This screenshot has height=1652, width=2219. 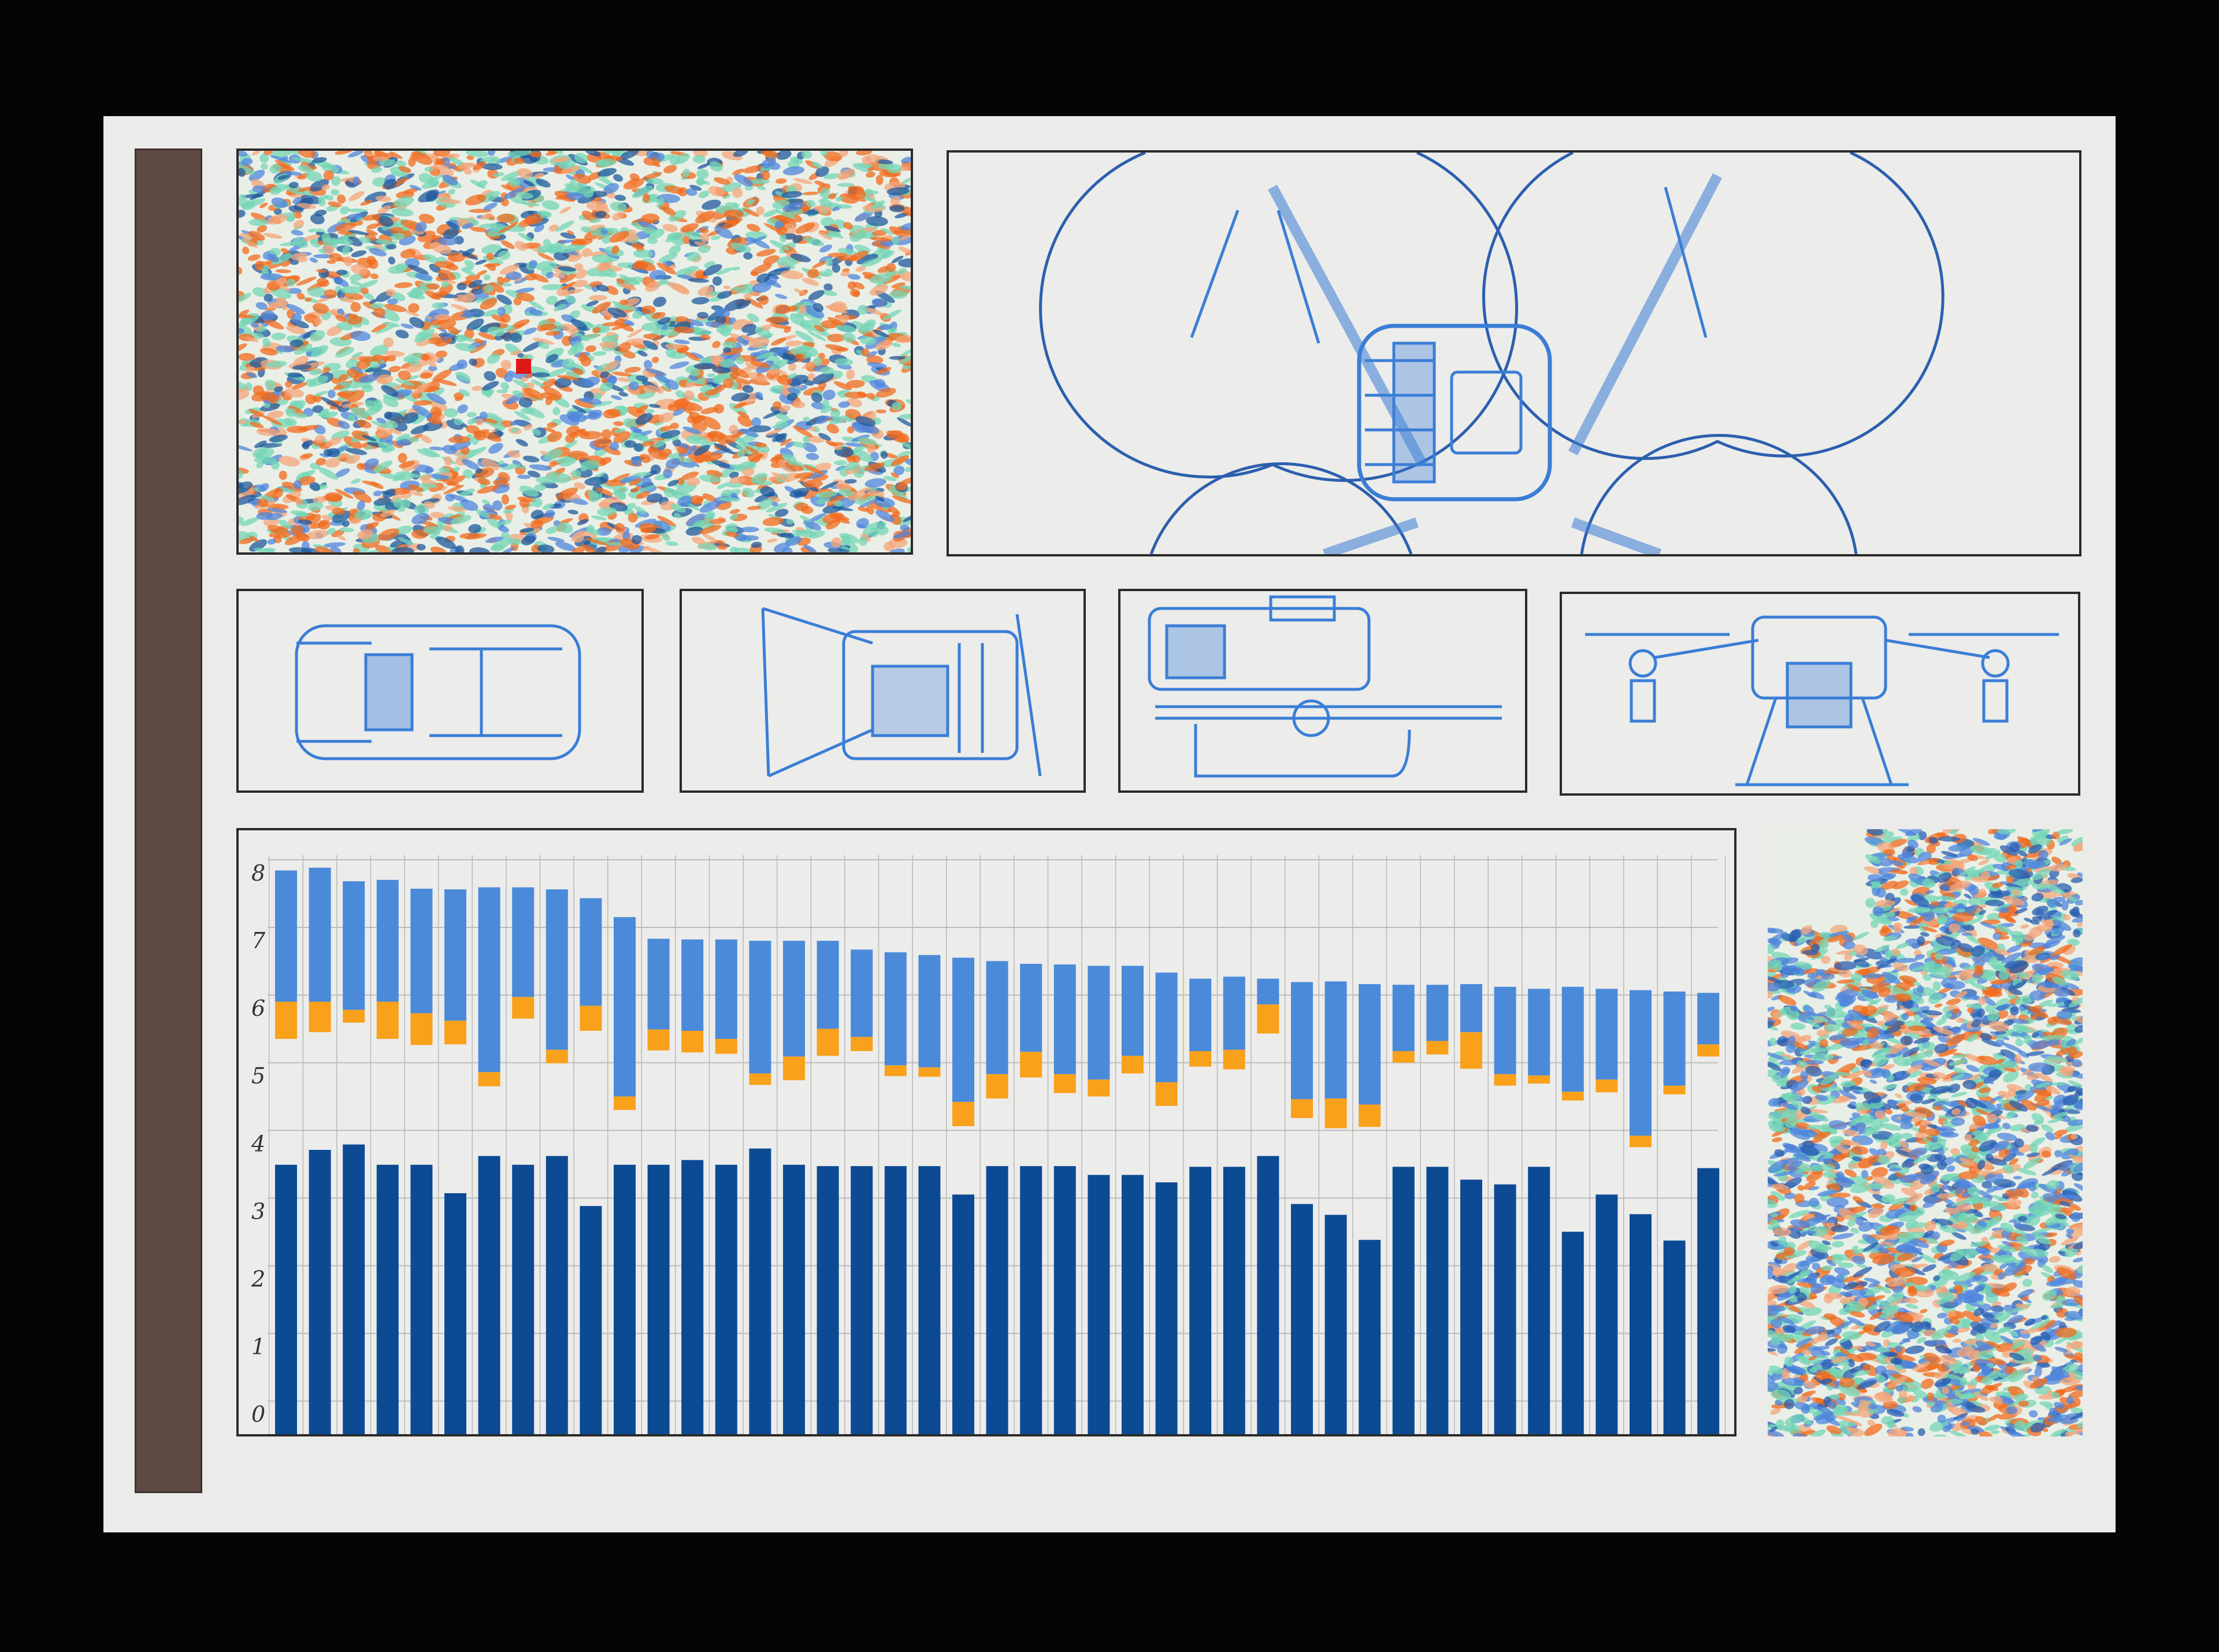 I want to click on drone-top-view-sketch, so click(x=1492, y=353).